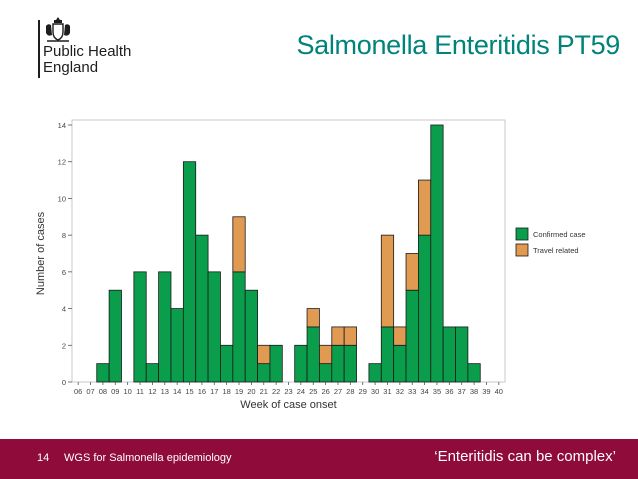 The image size is (638, 479). I want to click on x-tick-label: 38, so click(474, 391).